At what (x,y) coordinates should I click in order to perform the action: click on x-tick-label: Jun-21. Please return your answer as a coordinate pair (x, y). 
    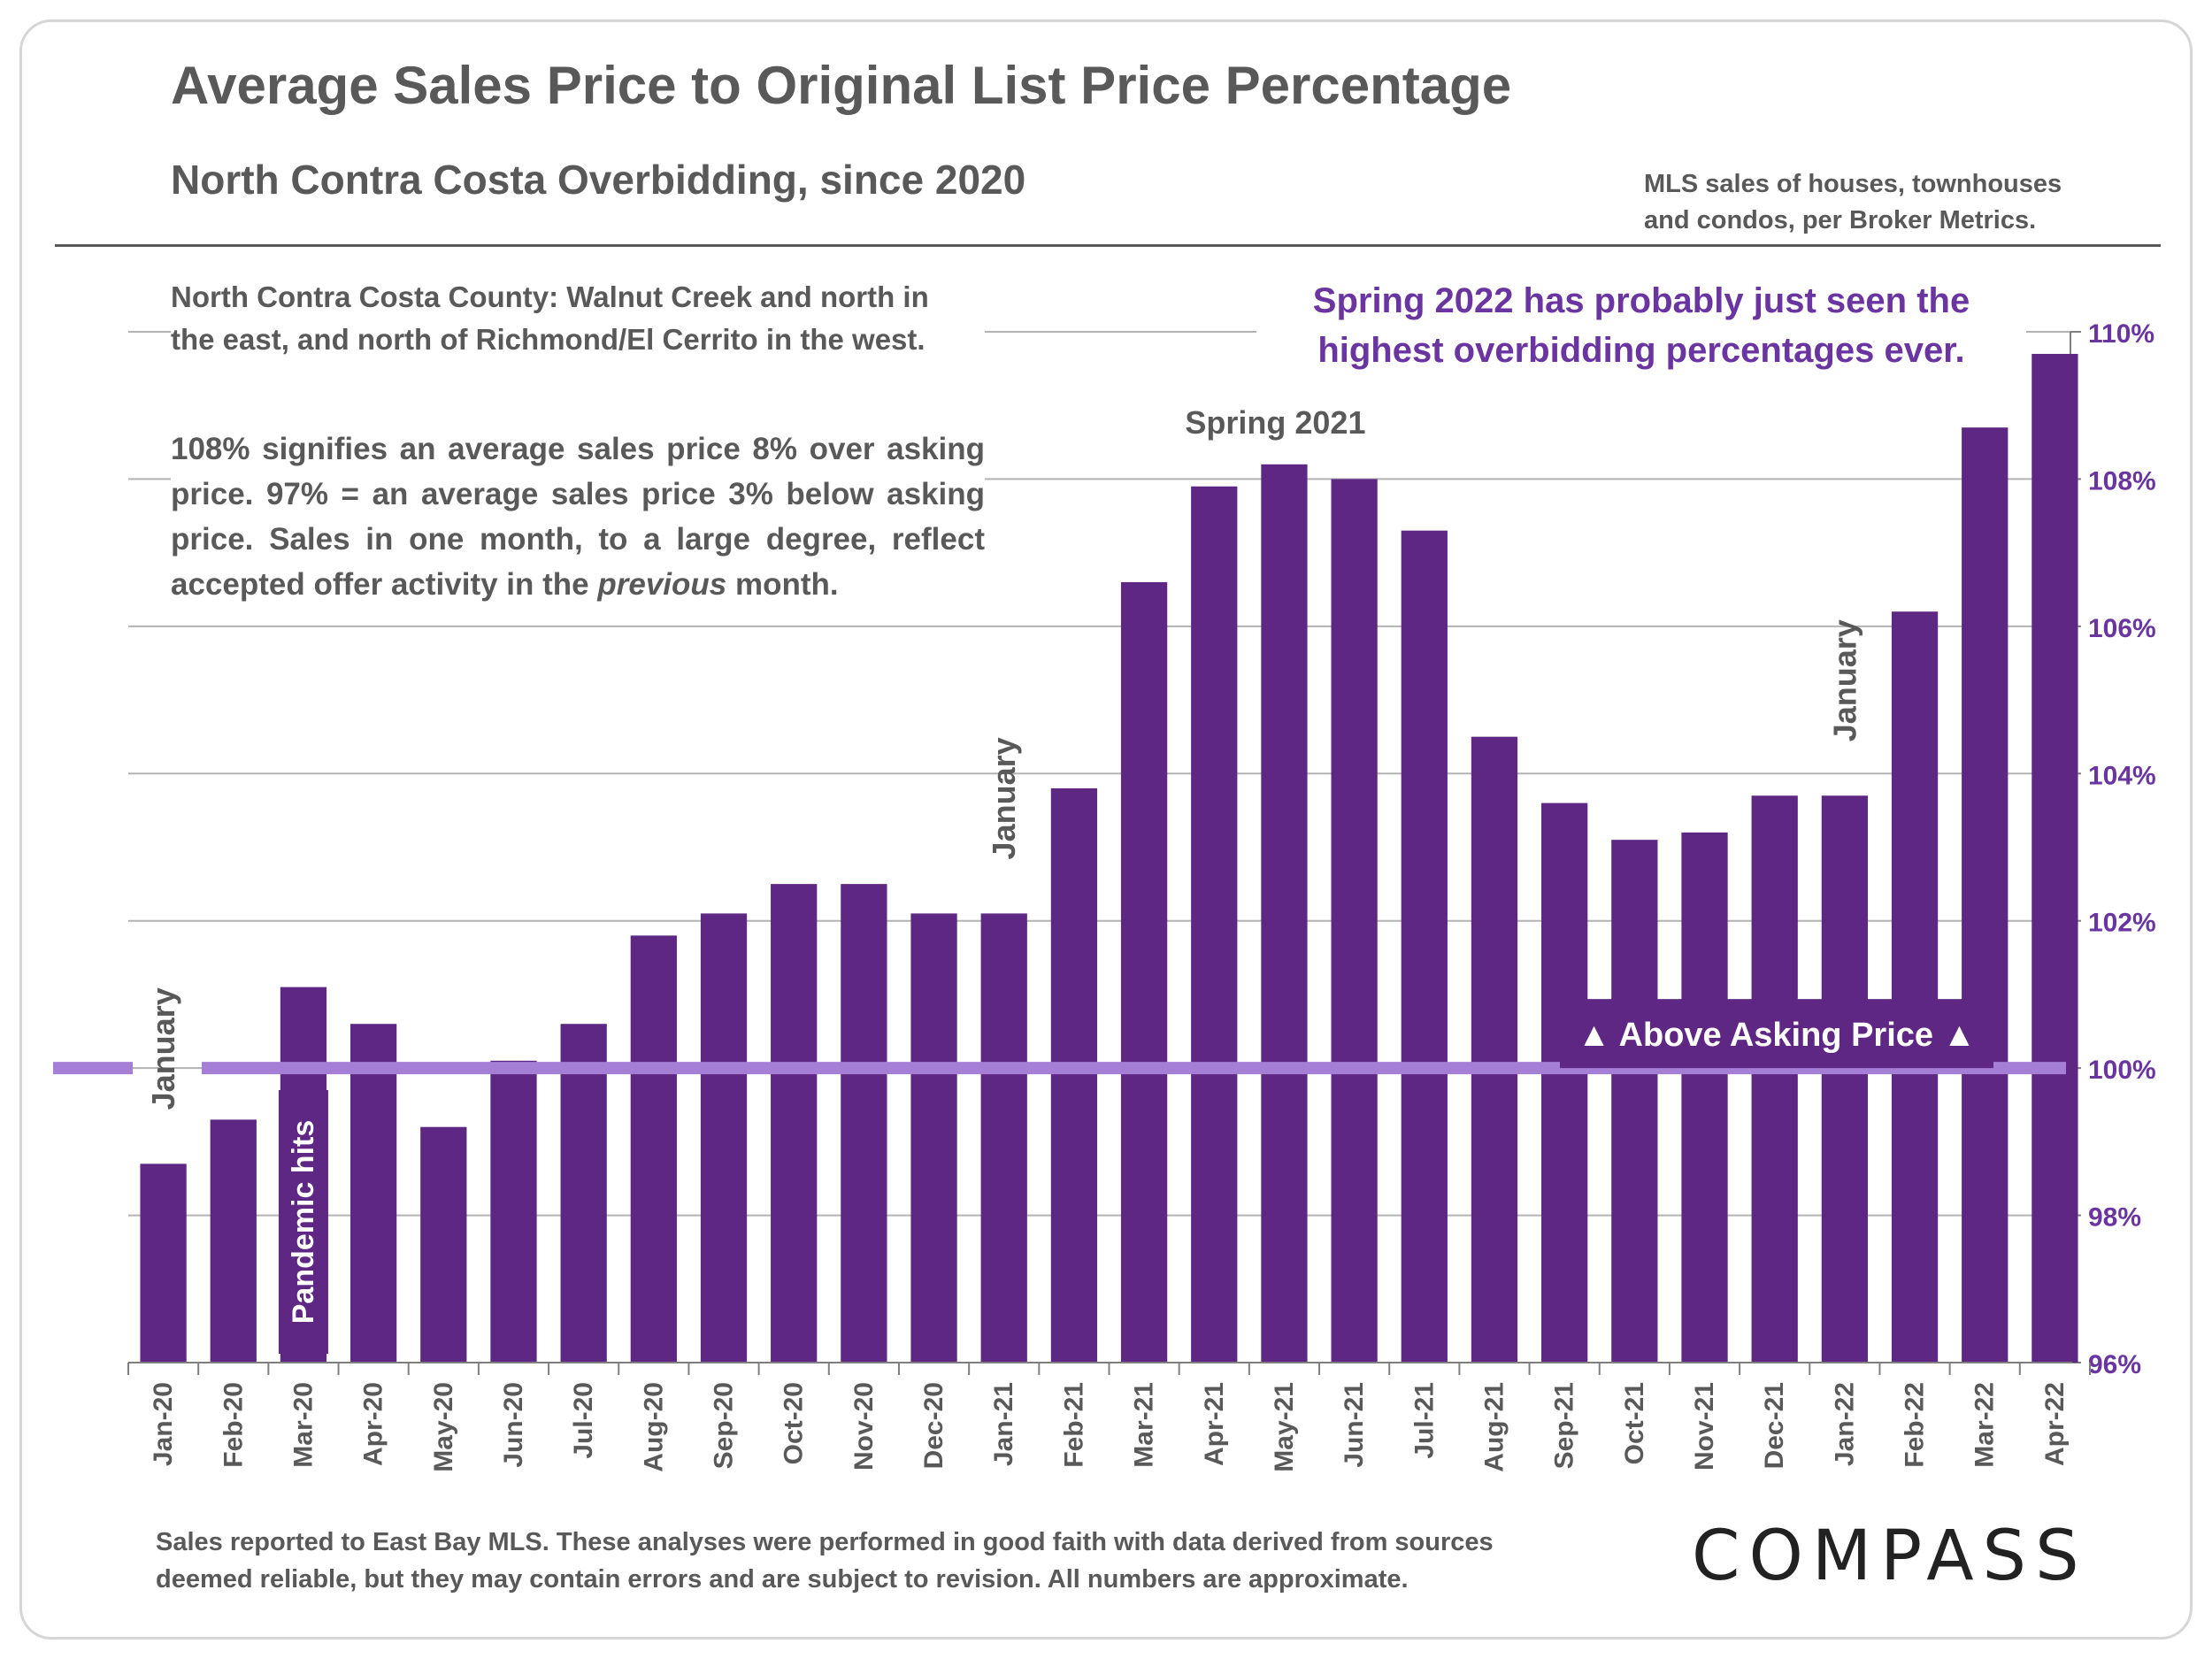
    Looking at the image, I should click on (1354, 1425).